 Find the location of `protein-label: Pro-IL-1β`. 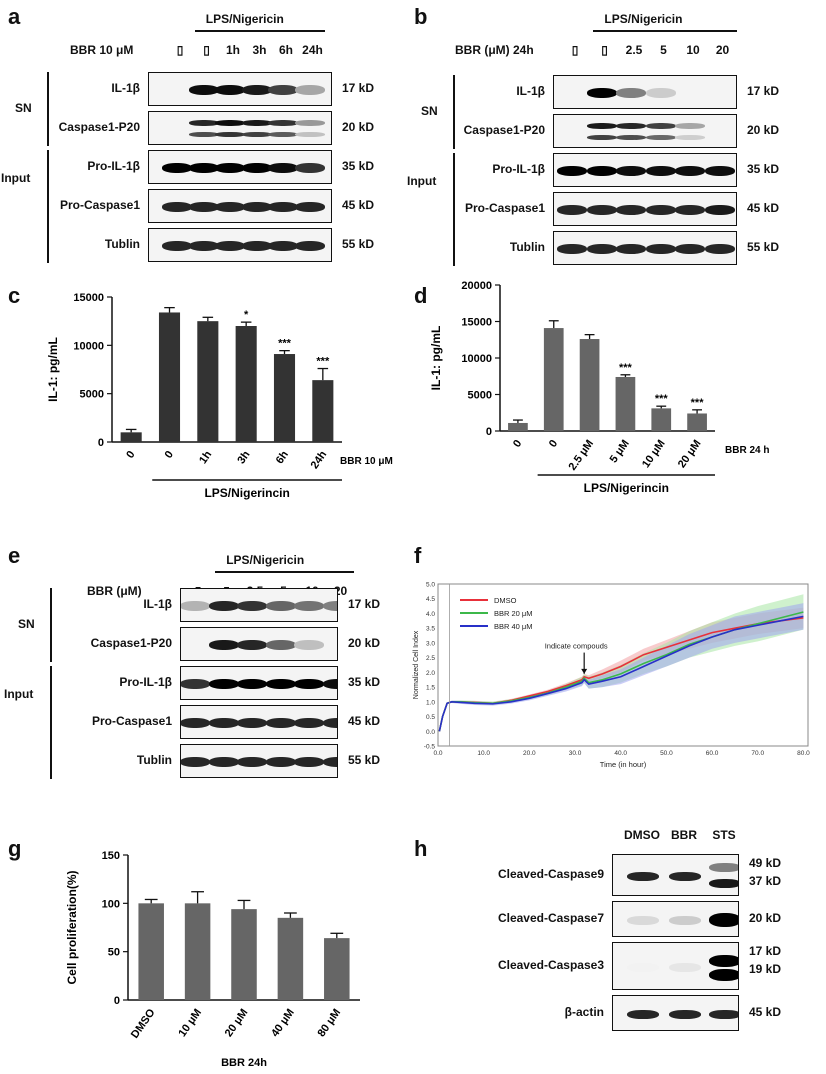

protein-label: Pro-IL-1β is located at coordinates (113, 166).